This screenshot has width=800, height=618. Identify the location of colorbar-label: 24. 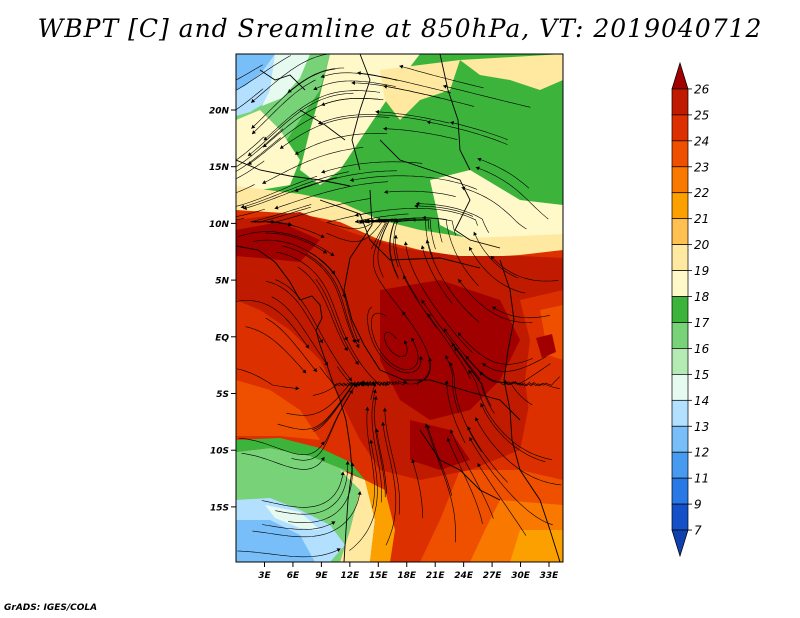
(701, 141).